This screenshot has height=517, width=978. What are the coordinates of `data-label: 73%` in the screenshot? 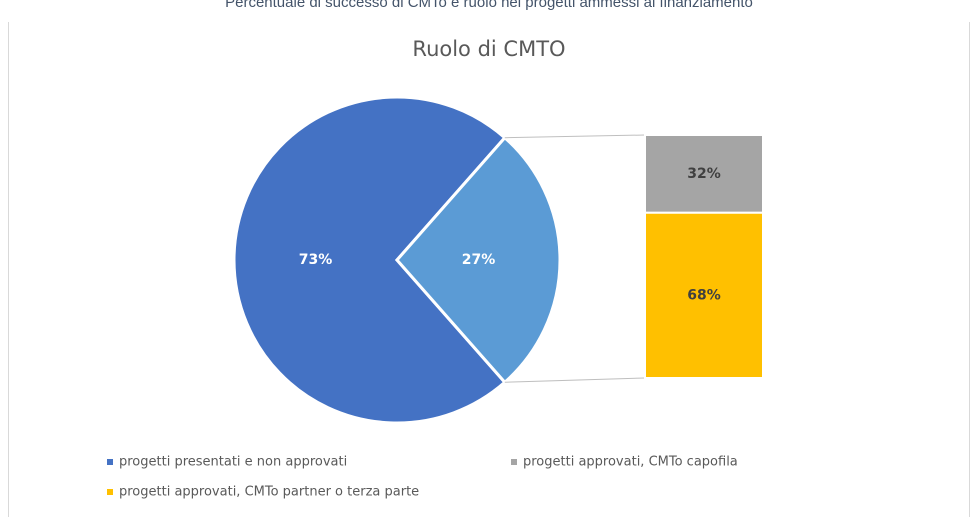 It's located at (316, 260).